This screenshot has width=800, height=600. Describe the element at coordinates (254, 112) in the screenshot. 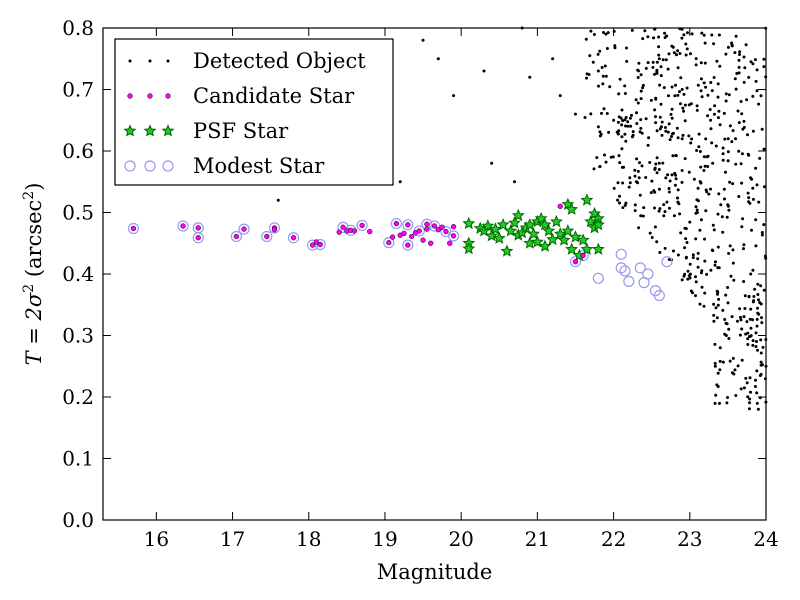

I see `legend-box` at that location.